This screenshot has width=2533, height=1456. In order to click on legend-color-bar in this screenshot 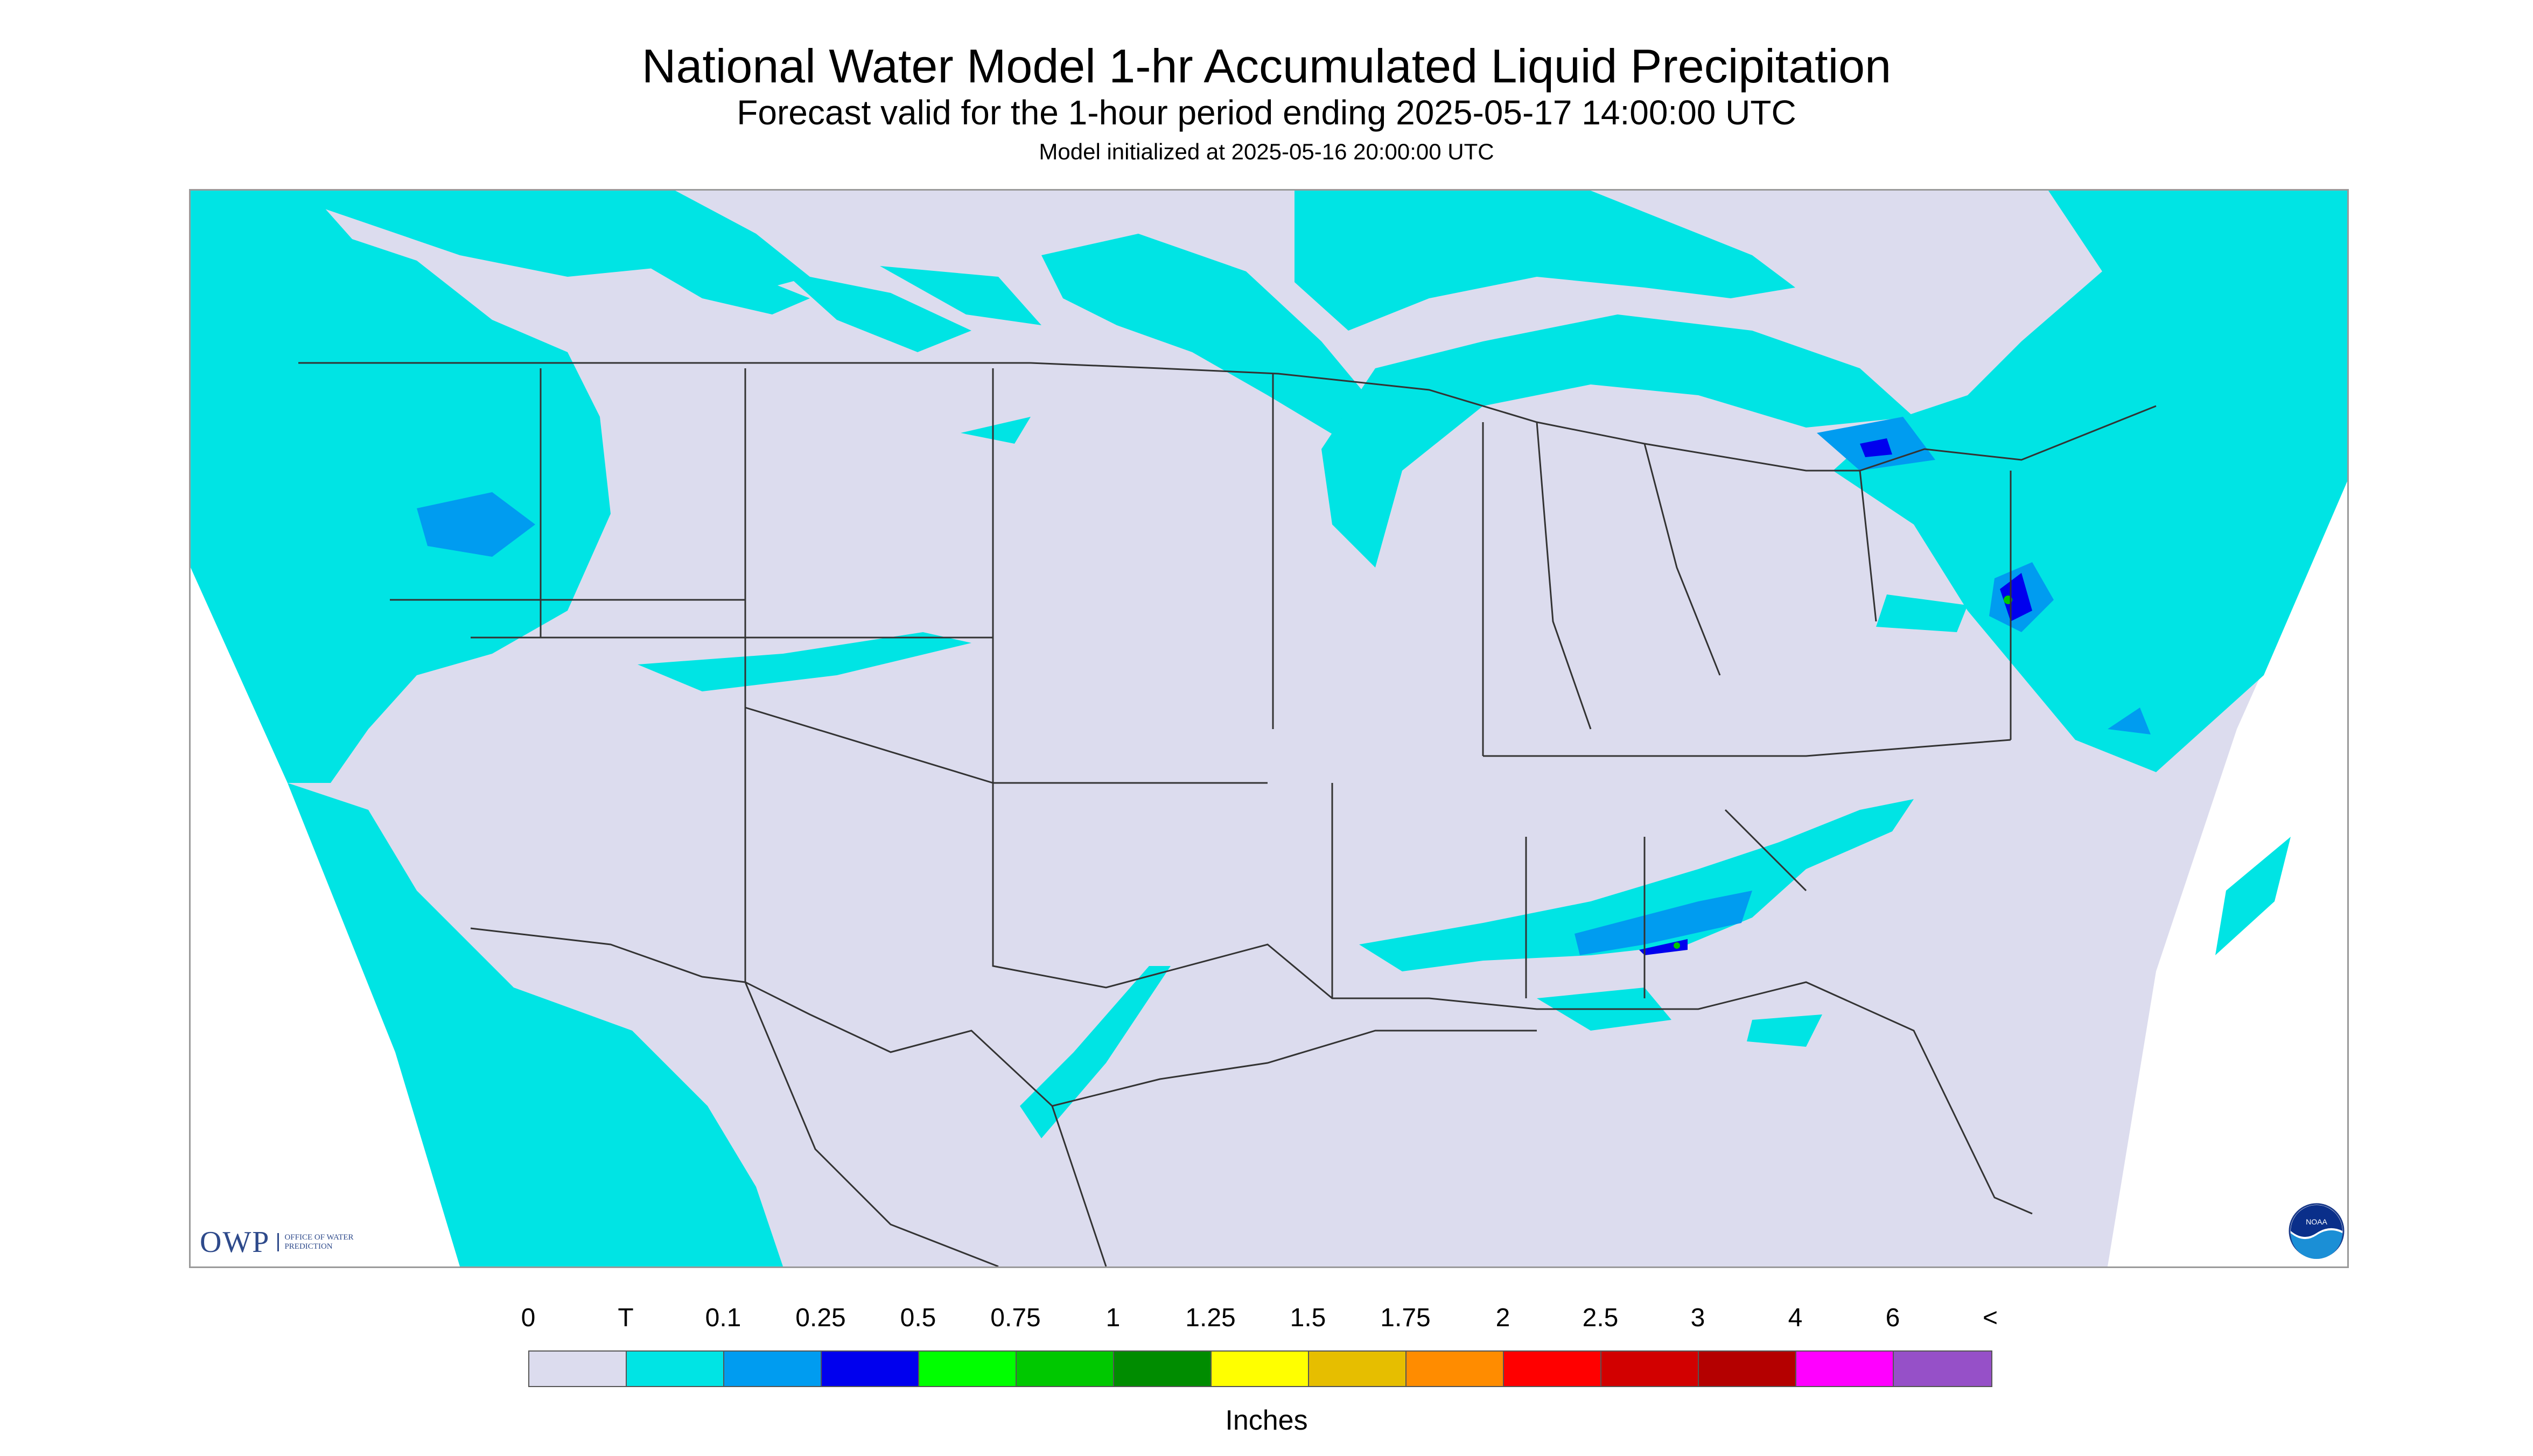, I will do `click(1260, 1368)`.